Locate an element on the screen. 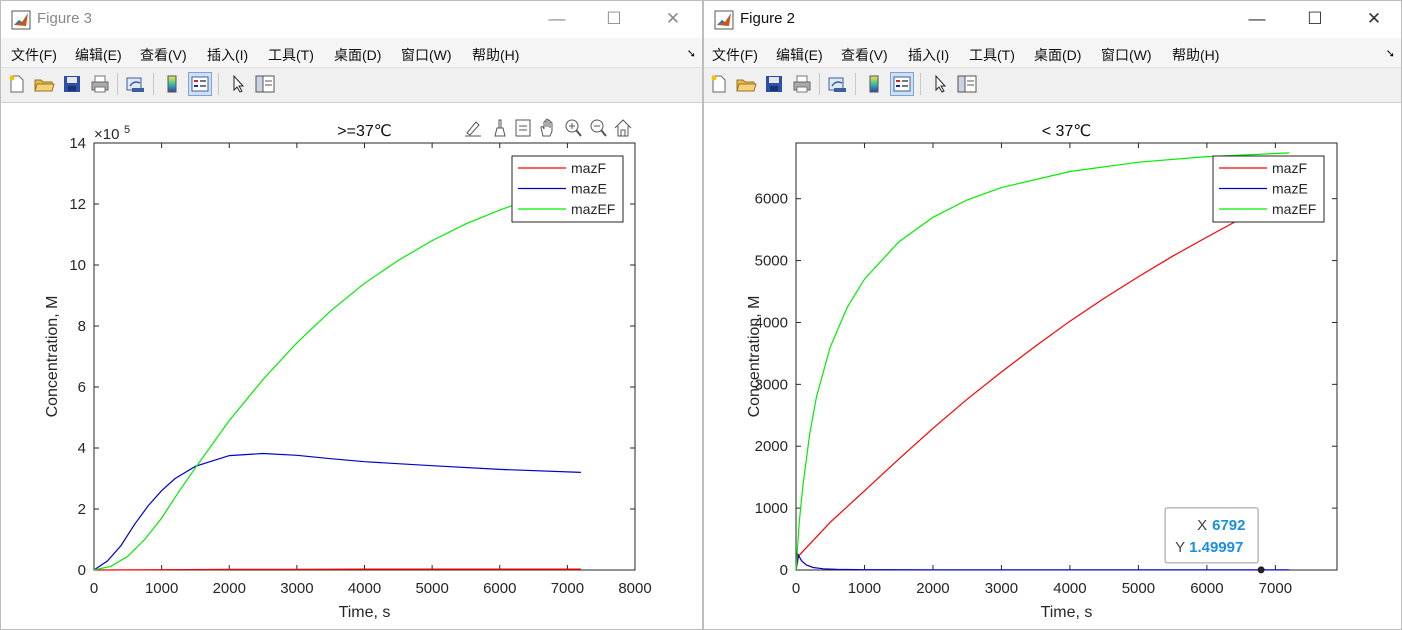  brush-icon is located at coordinates (500, 128).